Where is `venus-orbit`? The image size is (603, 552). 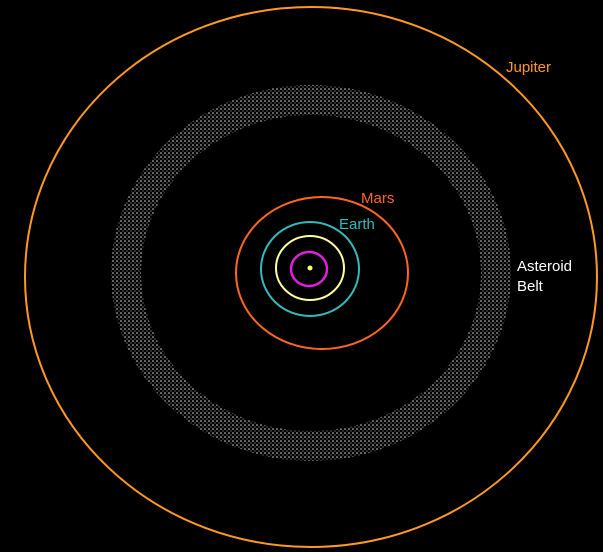
venus-orbit is located at coordinates (310, 268).